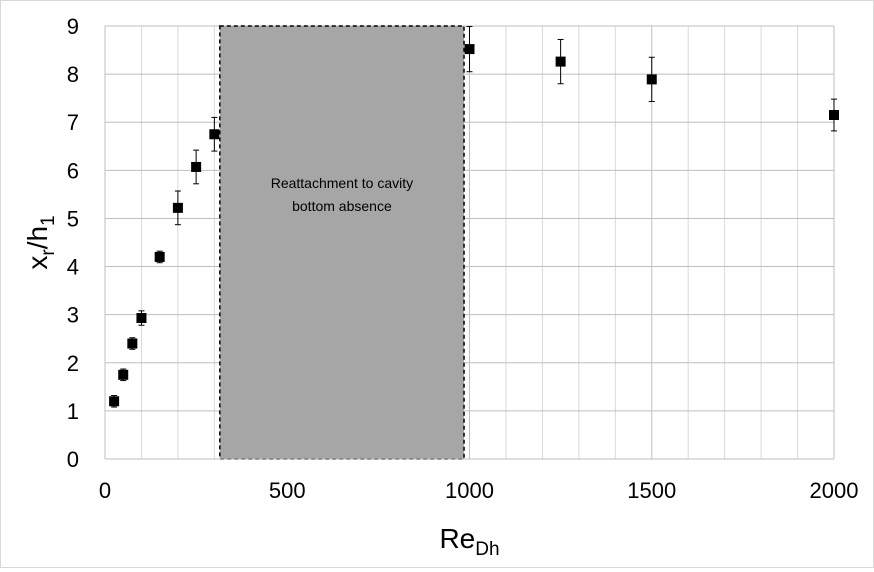  What do you see at coordinates (651, 490) in the screenshot?
I see `x-tick-label-1500: 1500` at bounding box center [651, 490].